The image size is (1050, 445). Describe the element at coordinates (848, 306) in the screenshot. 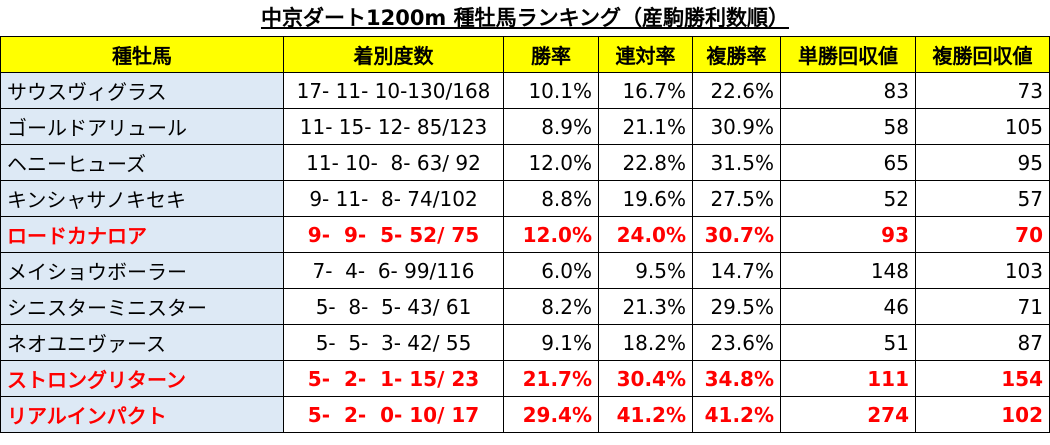

I see `stat-cell: 46` at that location.